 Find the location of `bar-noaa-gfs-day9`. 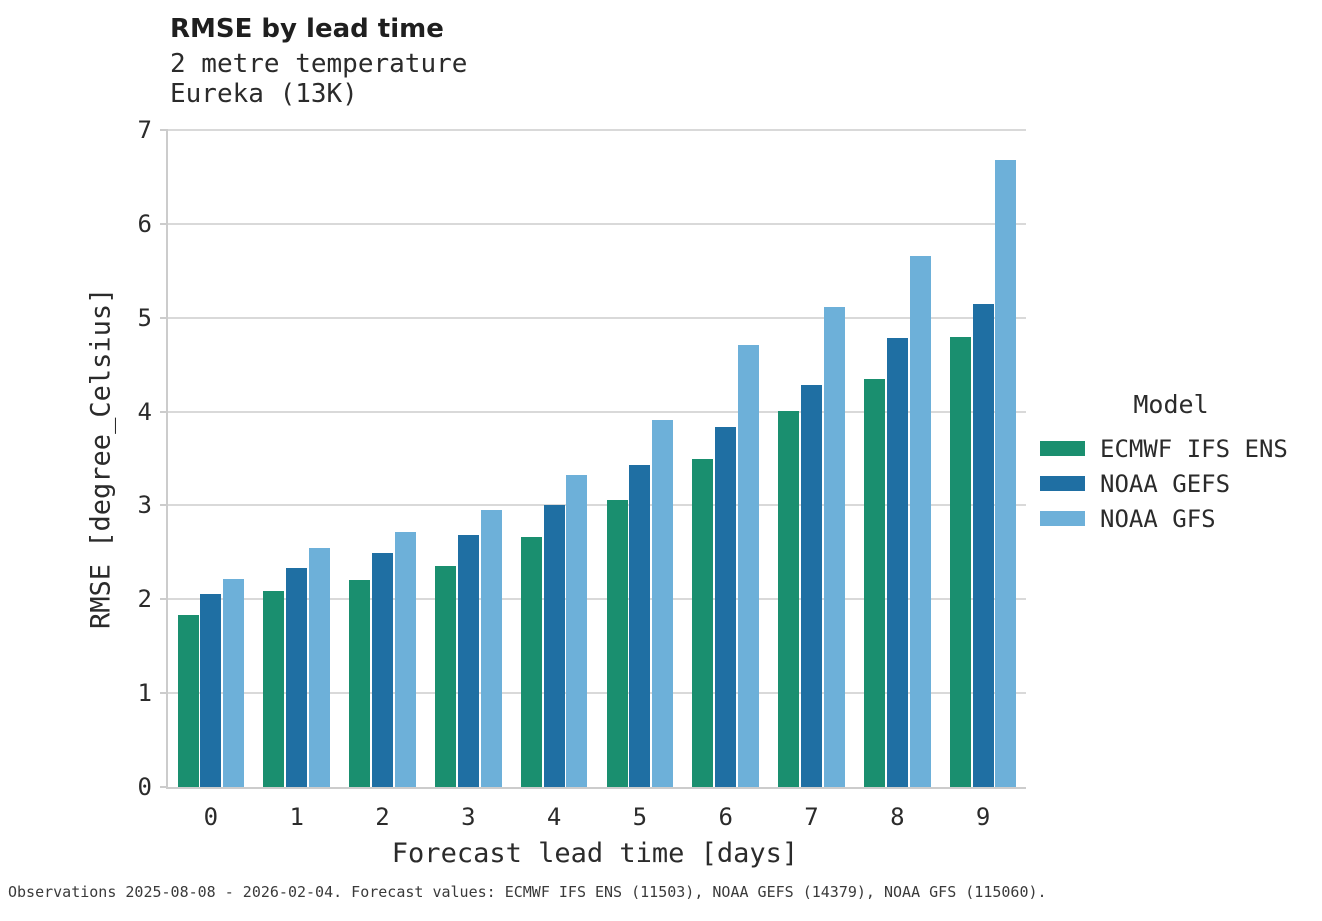

bar-noaa-gfs-day9 is located at coordinates (1006, 473).